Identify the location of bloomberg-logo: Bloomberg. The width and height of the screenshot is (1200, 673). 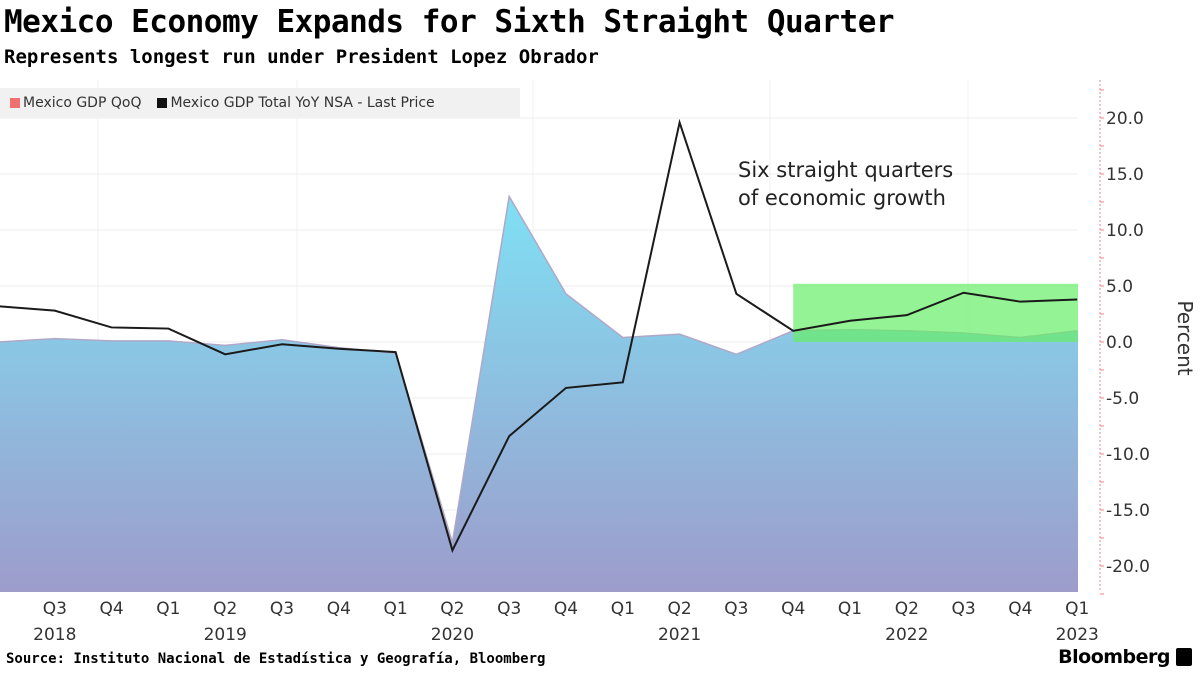
(1125, 657).